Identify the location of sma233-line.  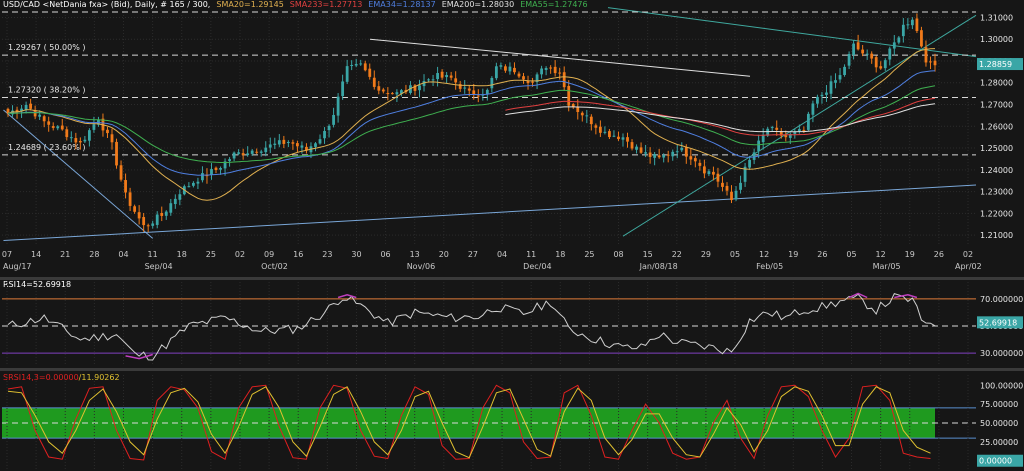
(720, 116).